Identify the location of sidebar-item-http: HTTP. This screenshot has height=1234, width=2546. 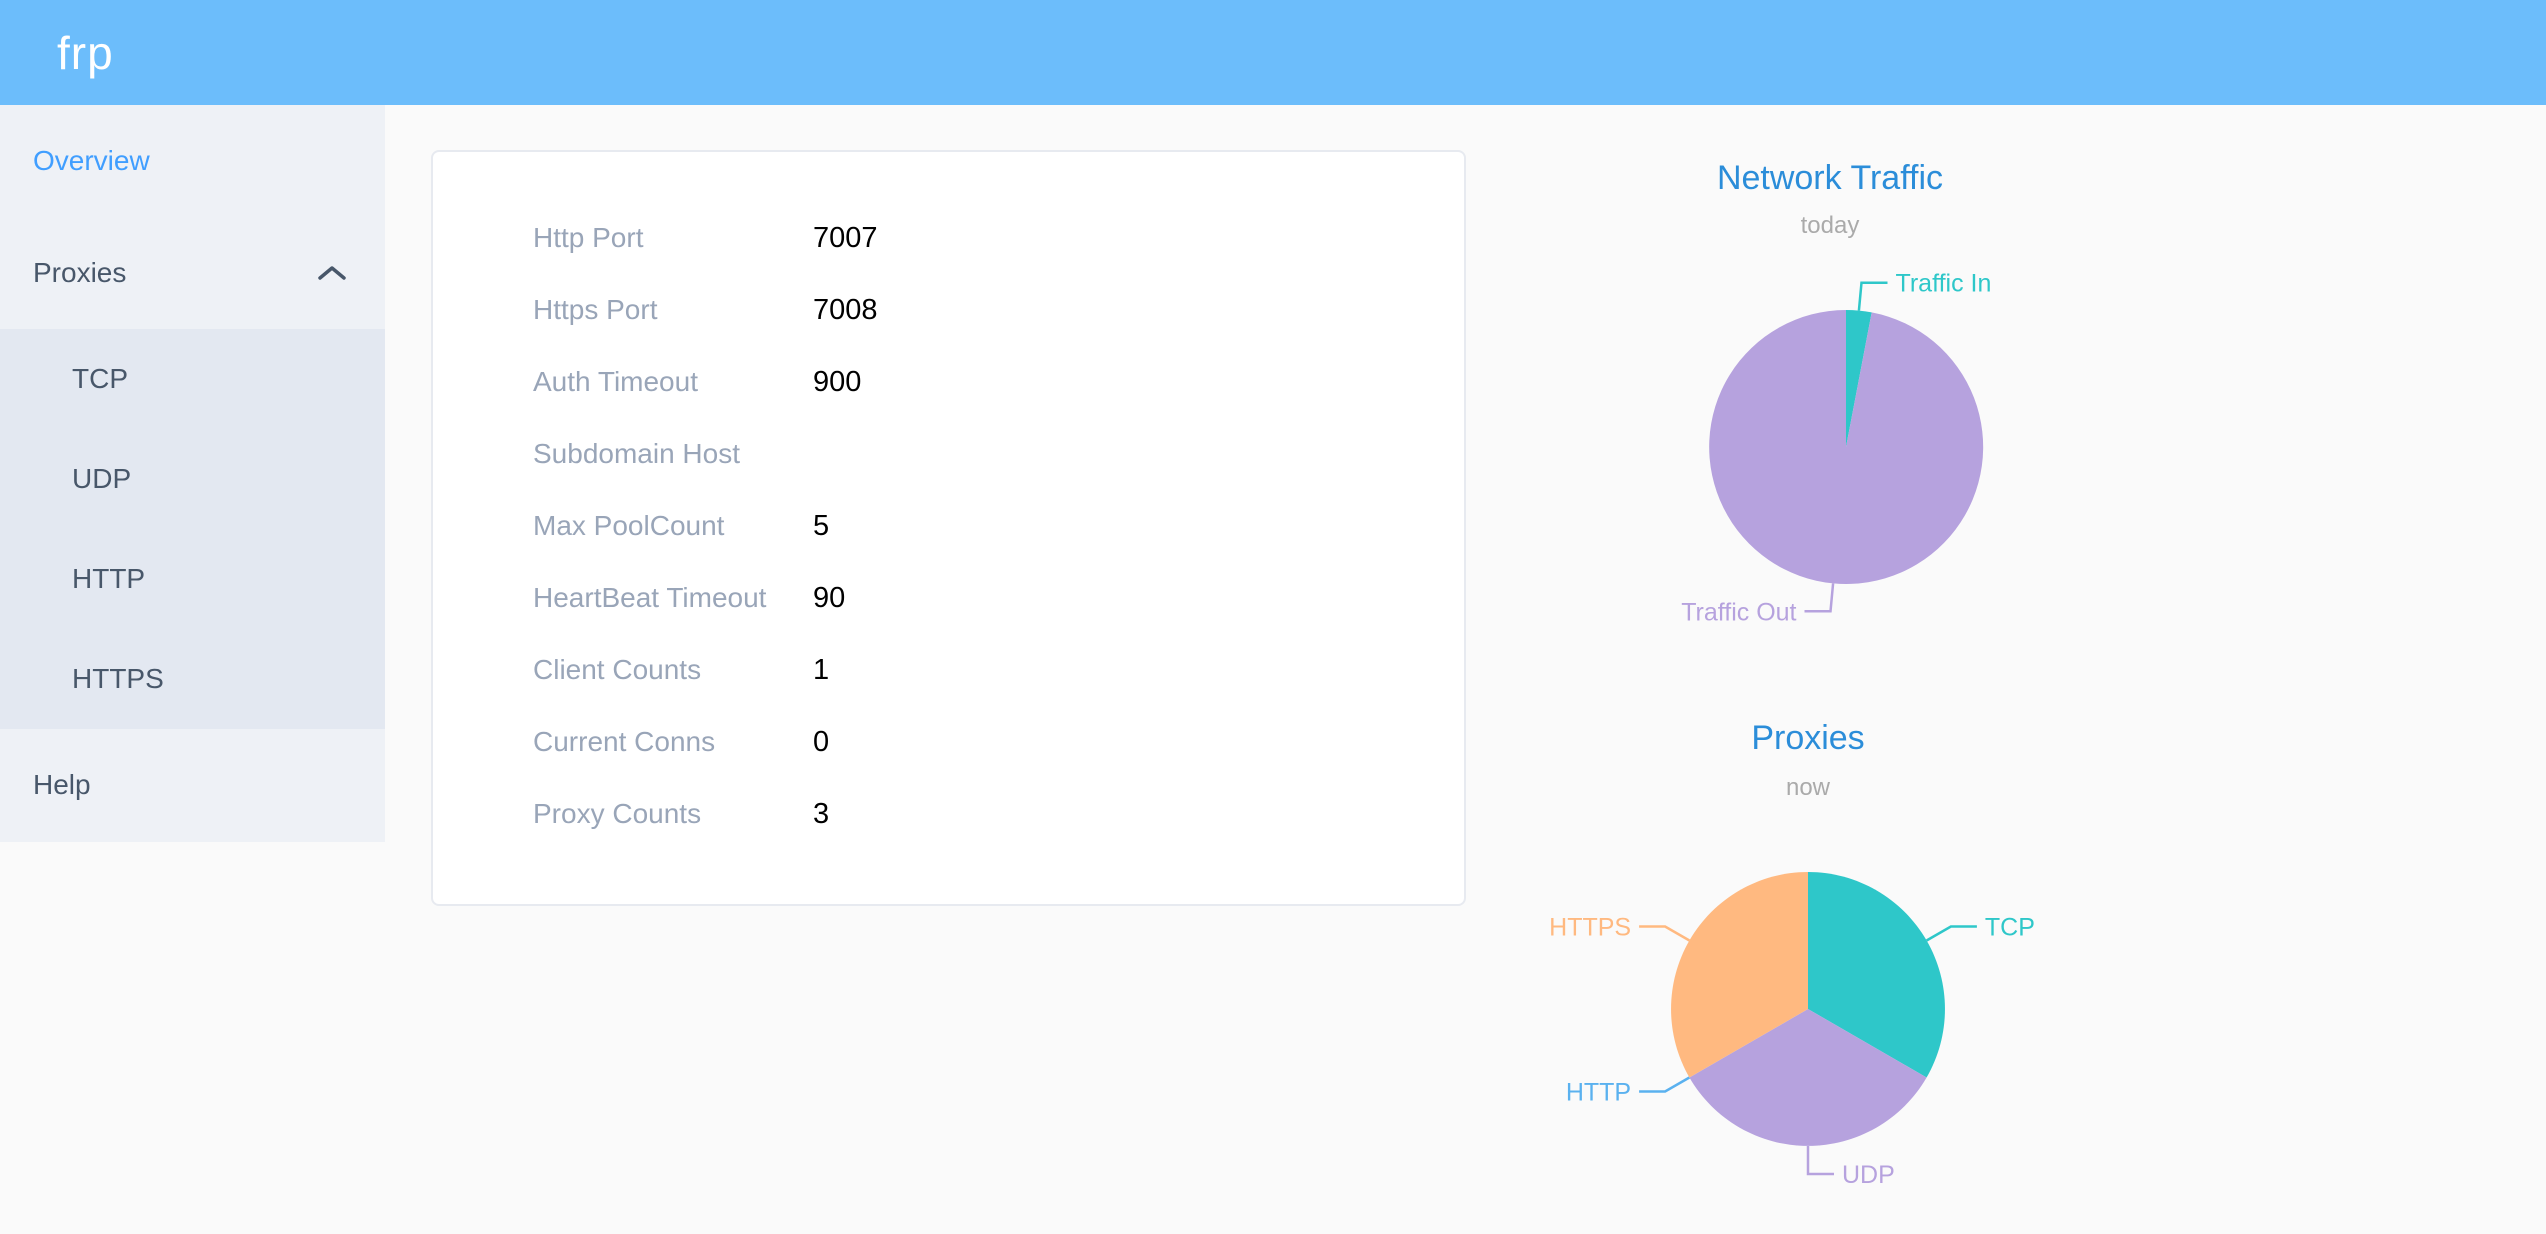
(192, 579).